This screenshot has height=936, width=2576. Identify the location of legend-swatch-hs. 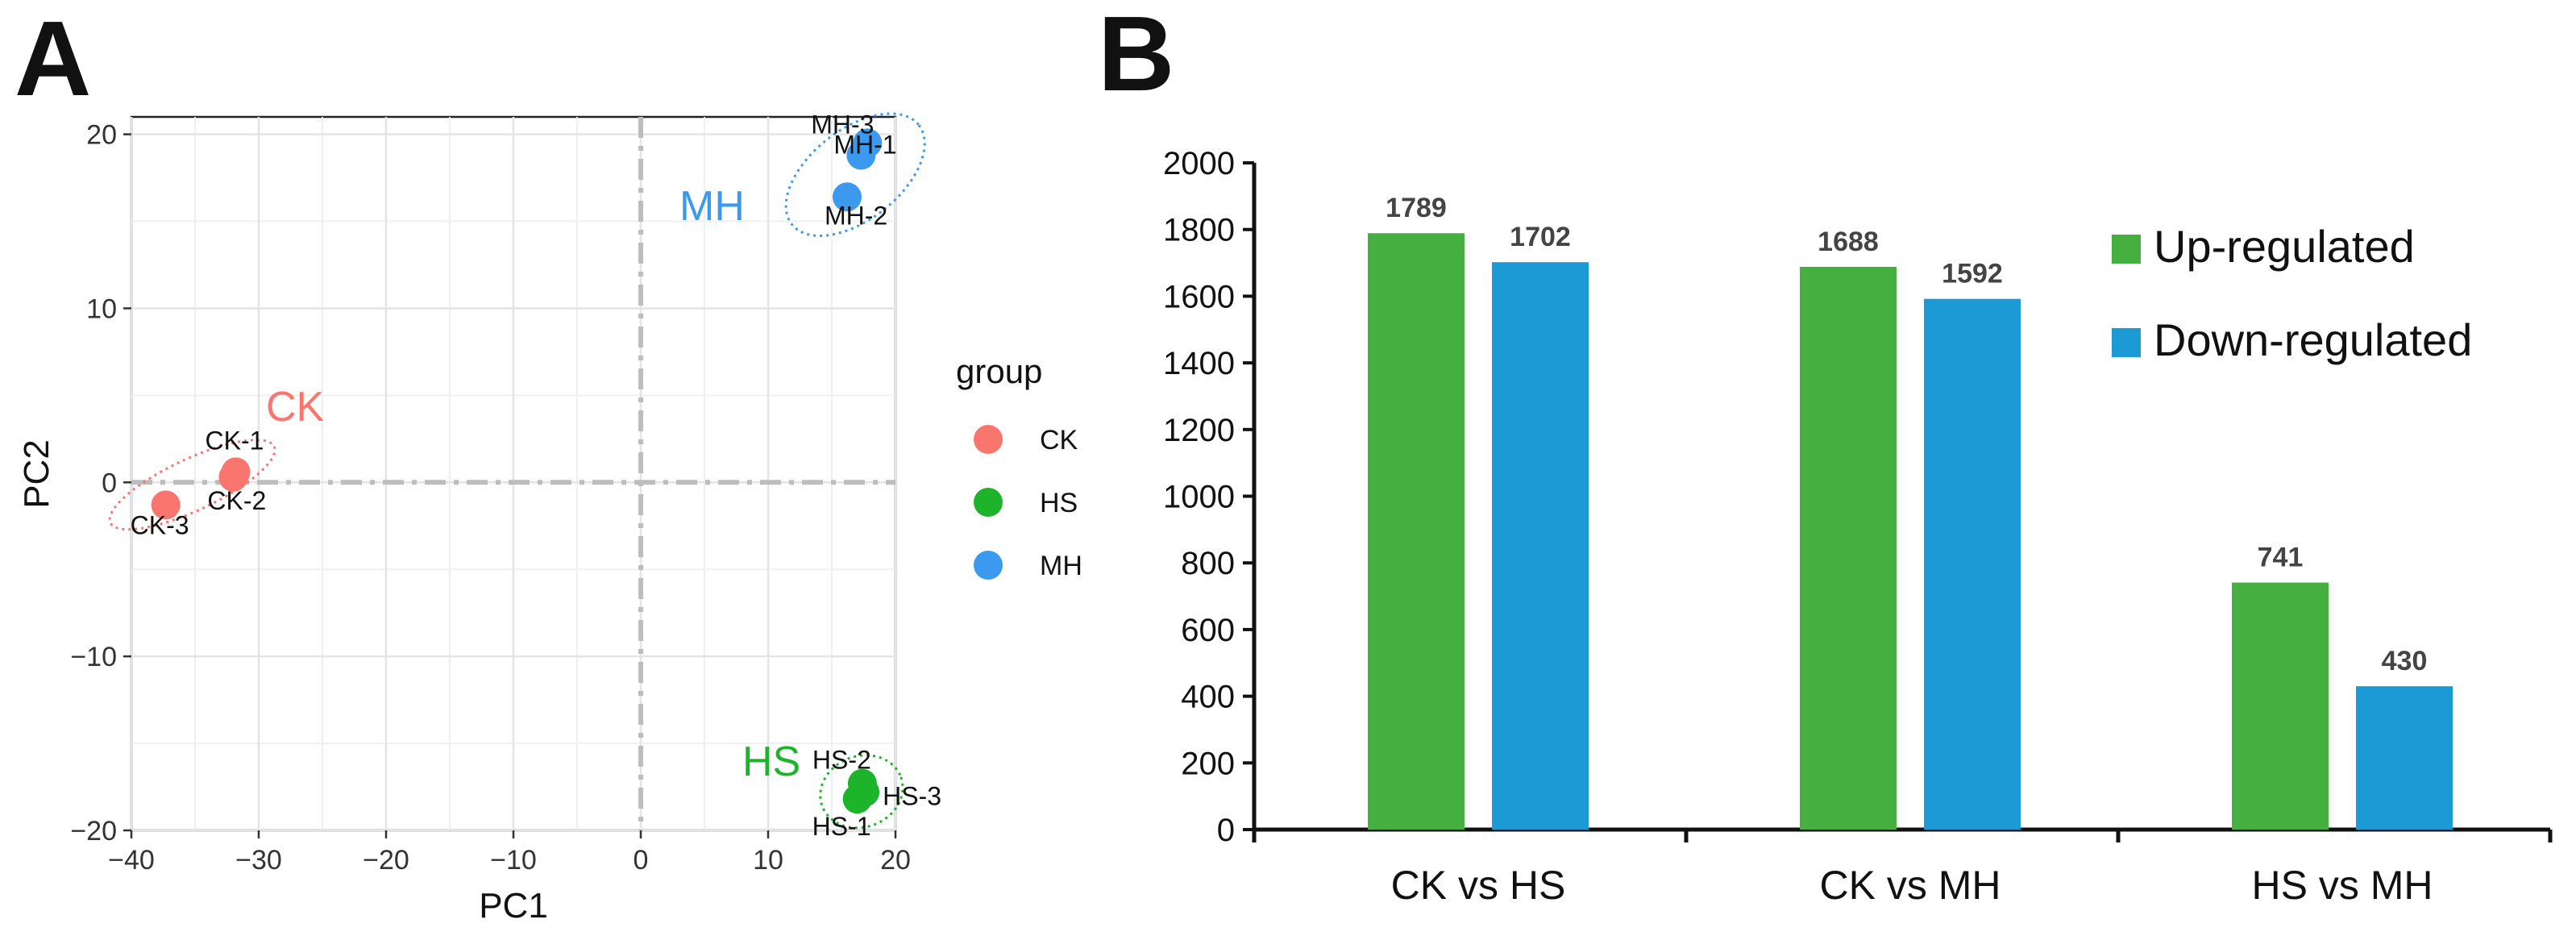
(988, 503).